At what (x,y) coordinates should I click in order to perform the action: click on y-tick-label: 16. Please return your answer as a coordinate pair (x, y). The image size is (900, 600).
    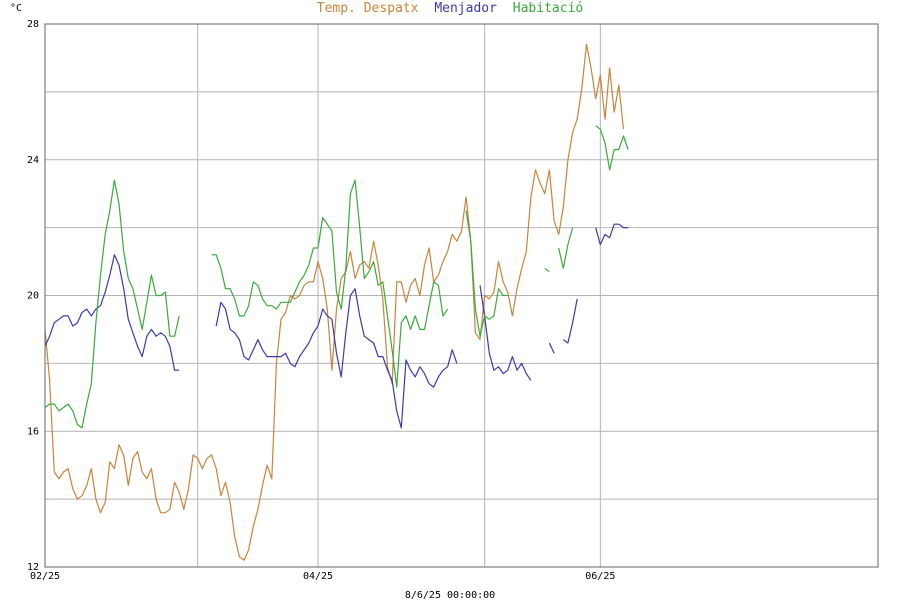
    Looking at the image, I should click on (33, 431).